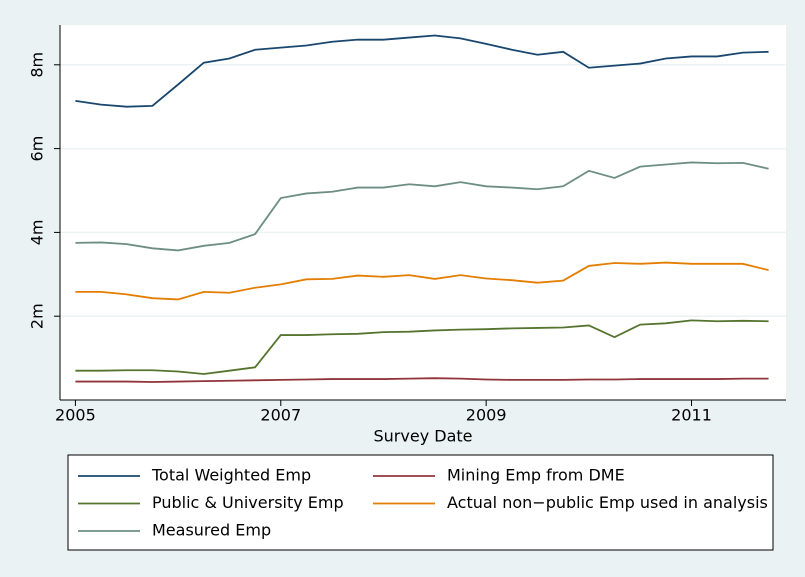 This screenshot has width=805, height=577. I want to click on y-tick-label: 6m, so click(37, 149).